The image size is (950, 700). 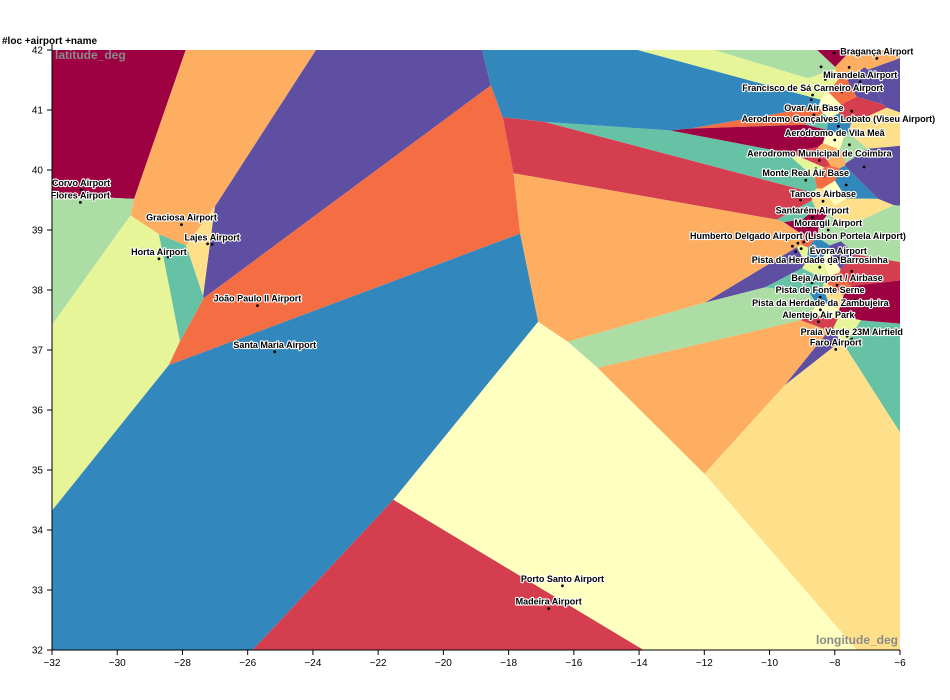 What do you see at coordinates (52, 663) in the screenshot?
I see `x-tick-label: −32` at bounding box center [52, 663].